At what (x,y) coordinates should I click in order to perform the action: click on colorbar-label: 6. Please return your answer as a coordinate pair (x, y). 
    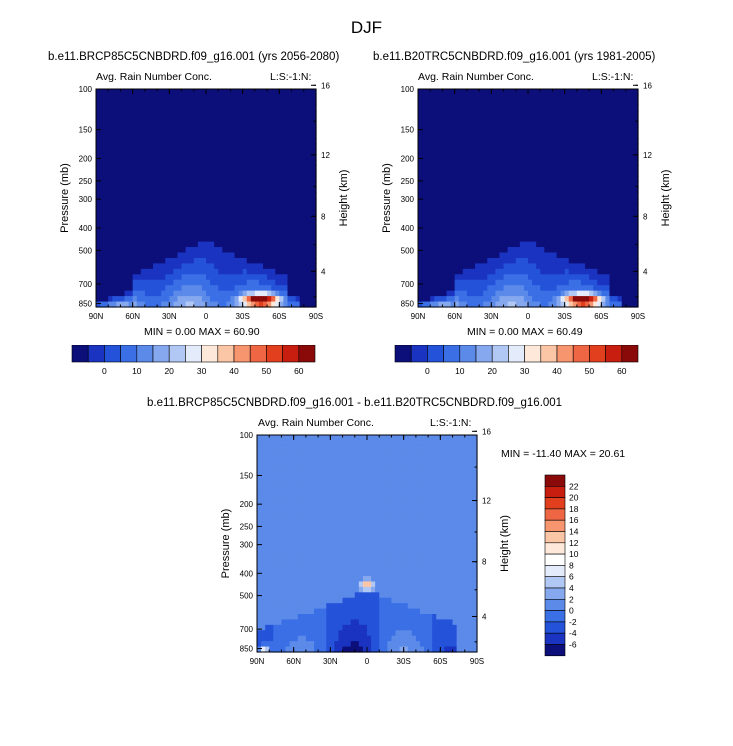
    Looking at the image, I should click on (571, 577).